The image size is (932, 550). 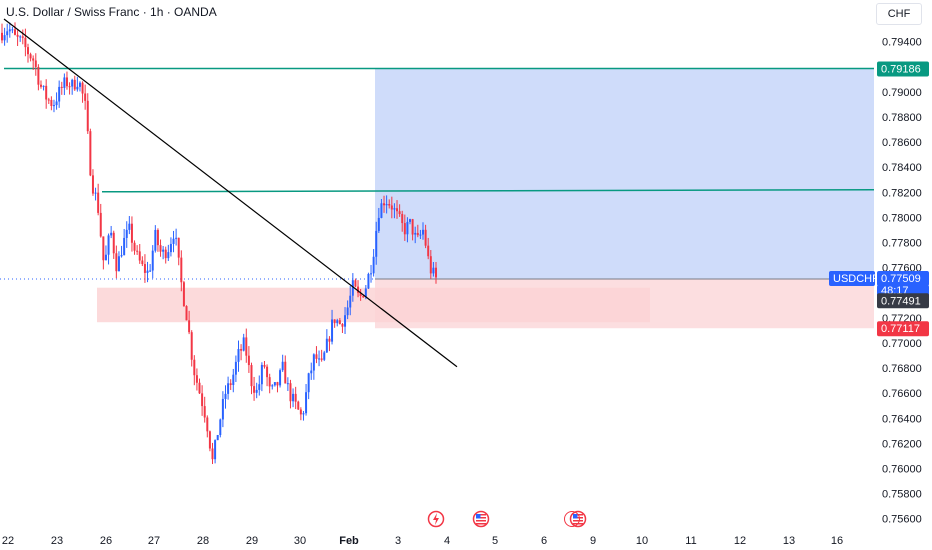 What do you see at coordinates (902, 118) in the screenshot?
I see `price-axis-tick-label: 0.78800` at bounding box center [902, 118].